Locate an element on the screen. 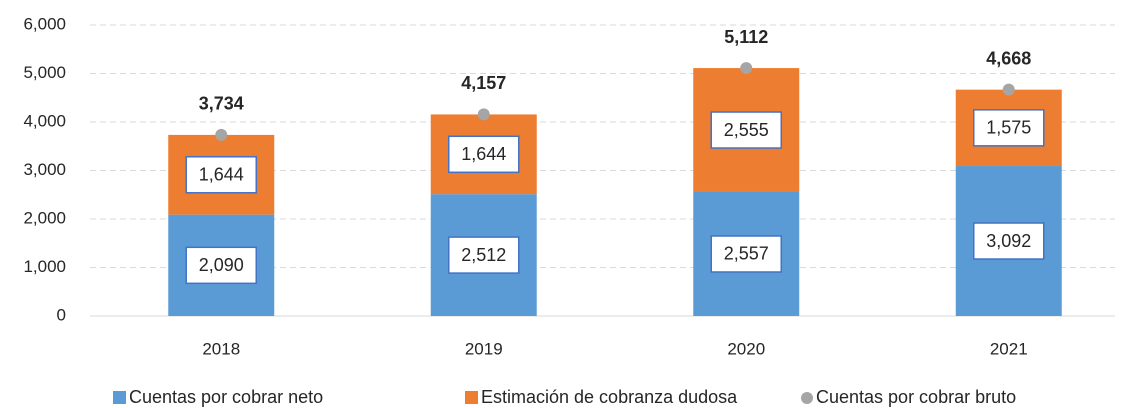  y-tick-label: 0 is located at coordinates (61, 314).